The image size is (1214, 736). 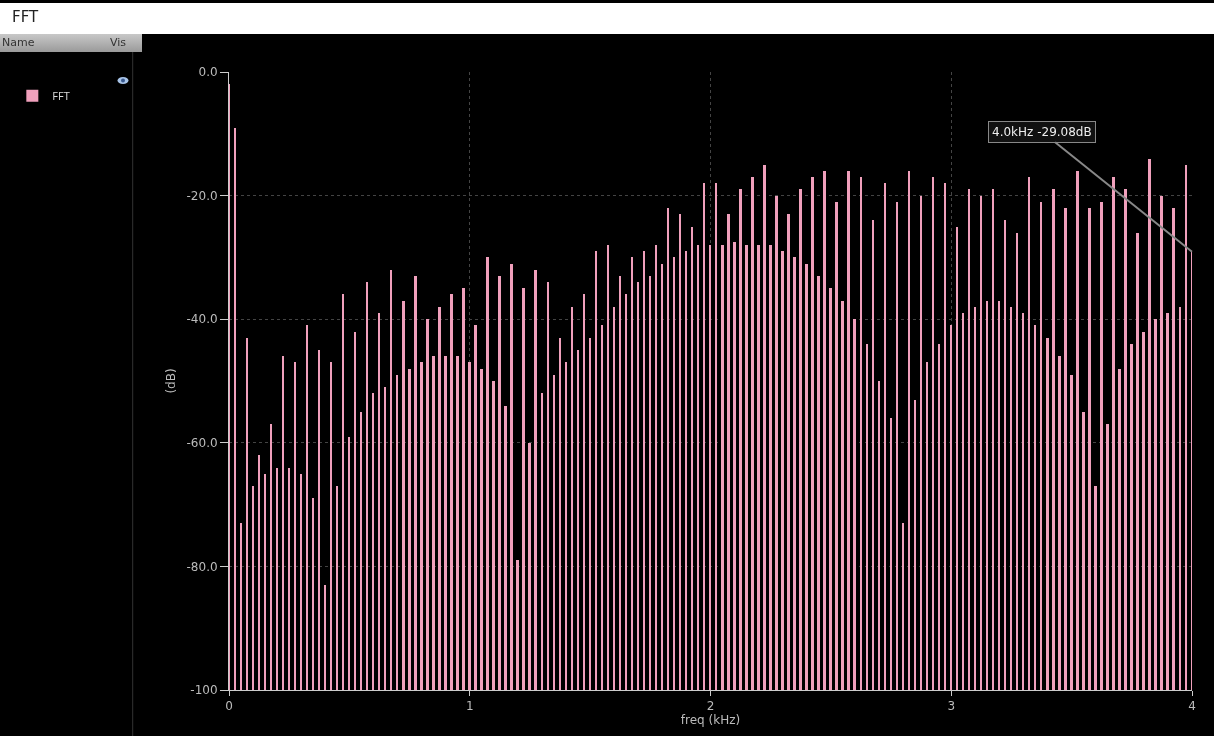 What do you see at coordinates (61, 96) in the screenshot?
I see `legend-label: FFT` at bounding box center [61, 96].